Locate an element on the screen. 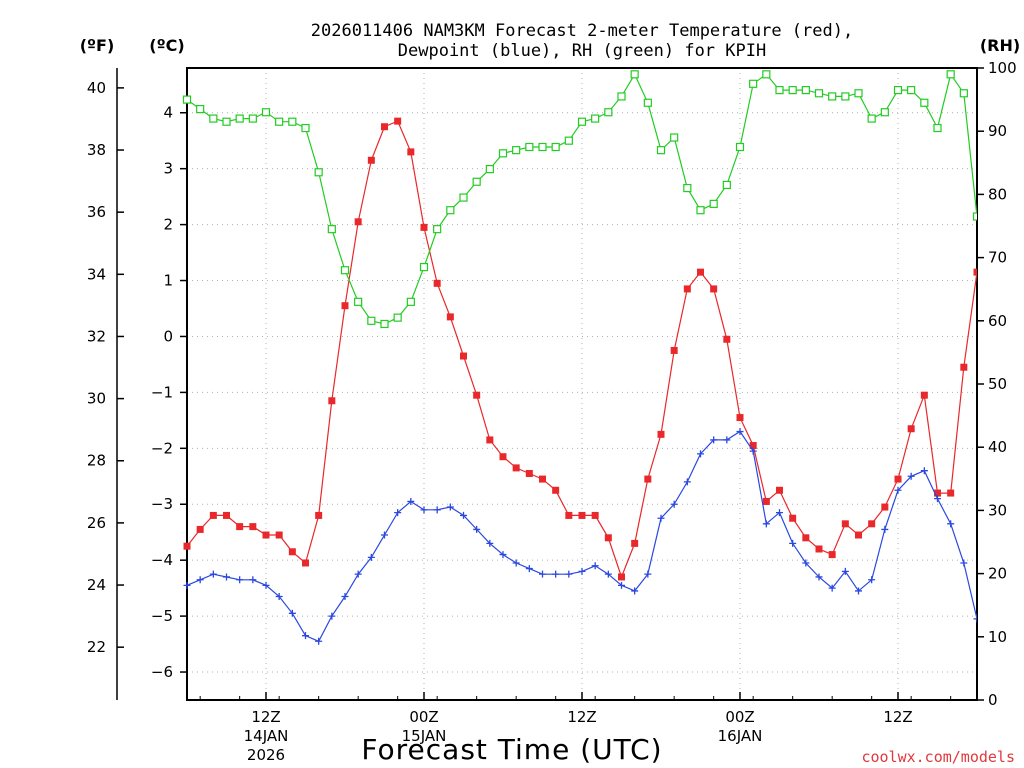  fahrenheit-tick-label: 30 is located at coordinates (96, 399).